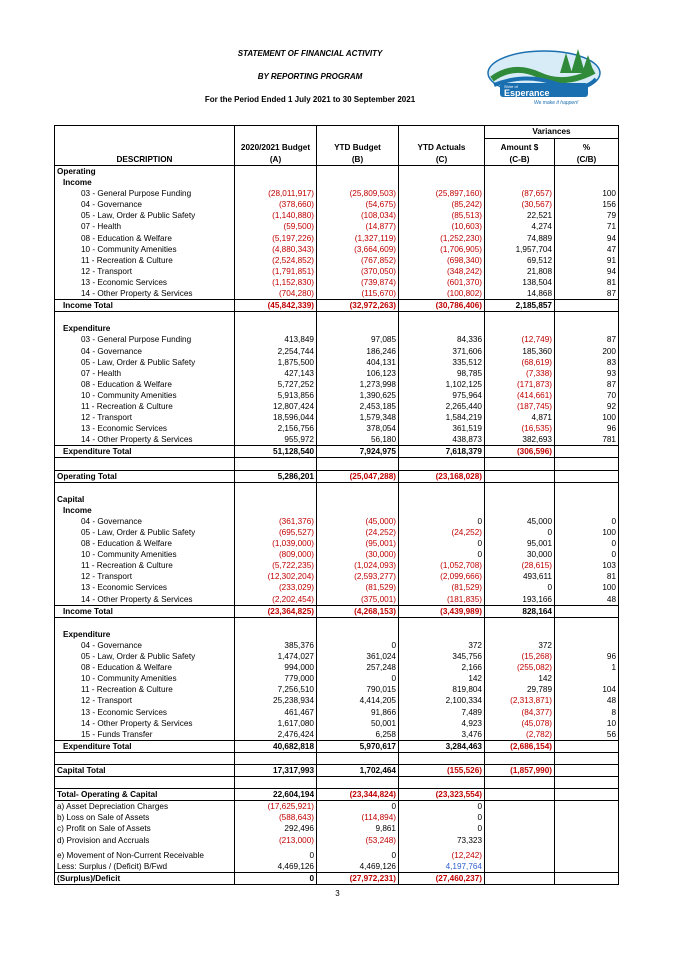  What do you see at coordinates (519, 577) in the screenshot?
I see `row-value: 493,611` at bounding box center [519, 577].